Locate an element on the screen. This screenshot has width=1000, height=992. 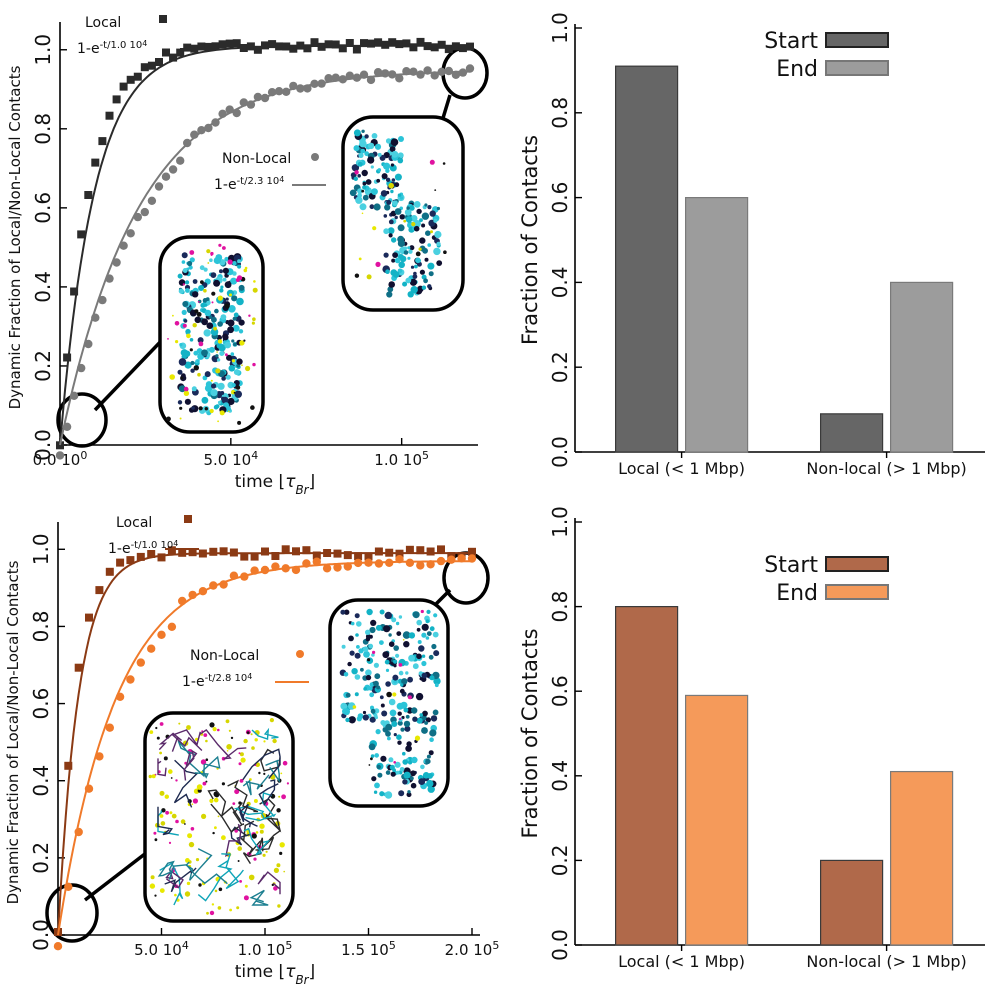
callout-line-start is located at coordinates (117, 875).